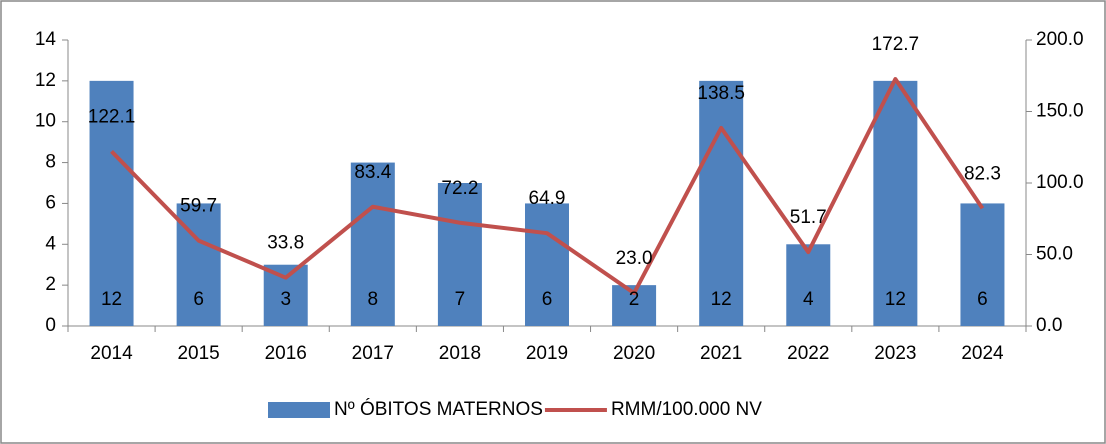  I want to click on line-value-label: 72.2, so click(459, 188).